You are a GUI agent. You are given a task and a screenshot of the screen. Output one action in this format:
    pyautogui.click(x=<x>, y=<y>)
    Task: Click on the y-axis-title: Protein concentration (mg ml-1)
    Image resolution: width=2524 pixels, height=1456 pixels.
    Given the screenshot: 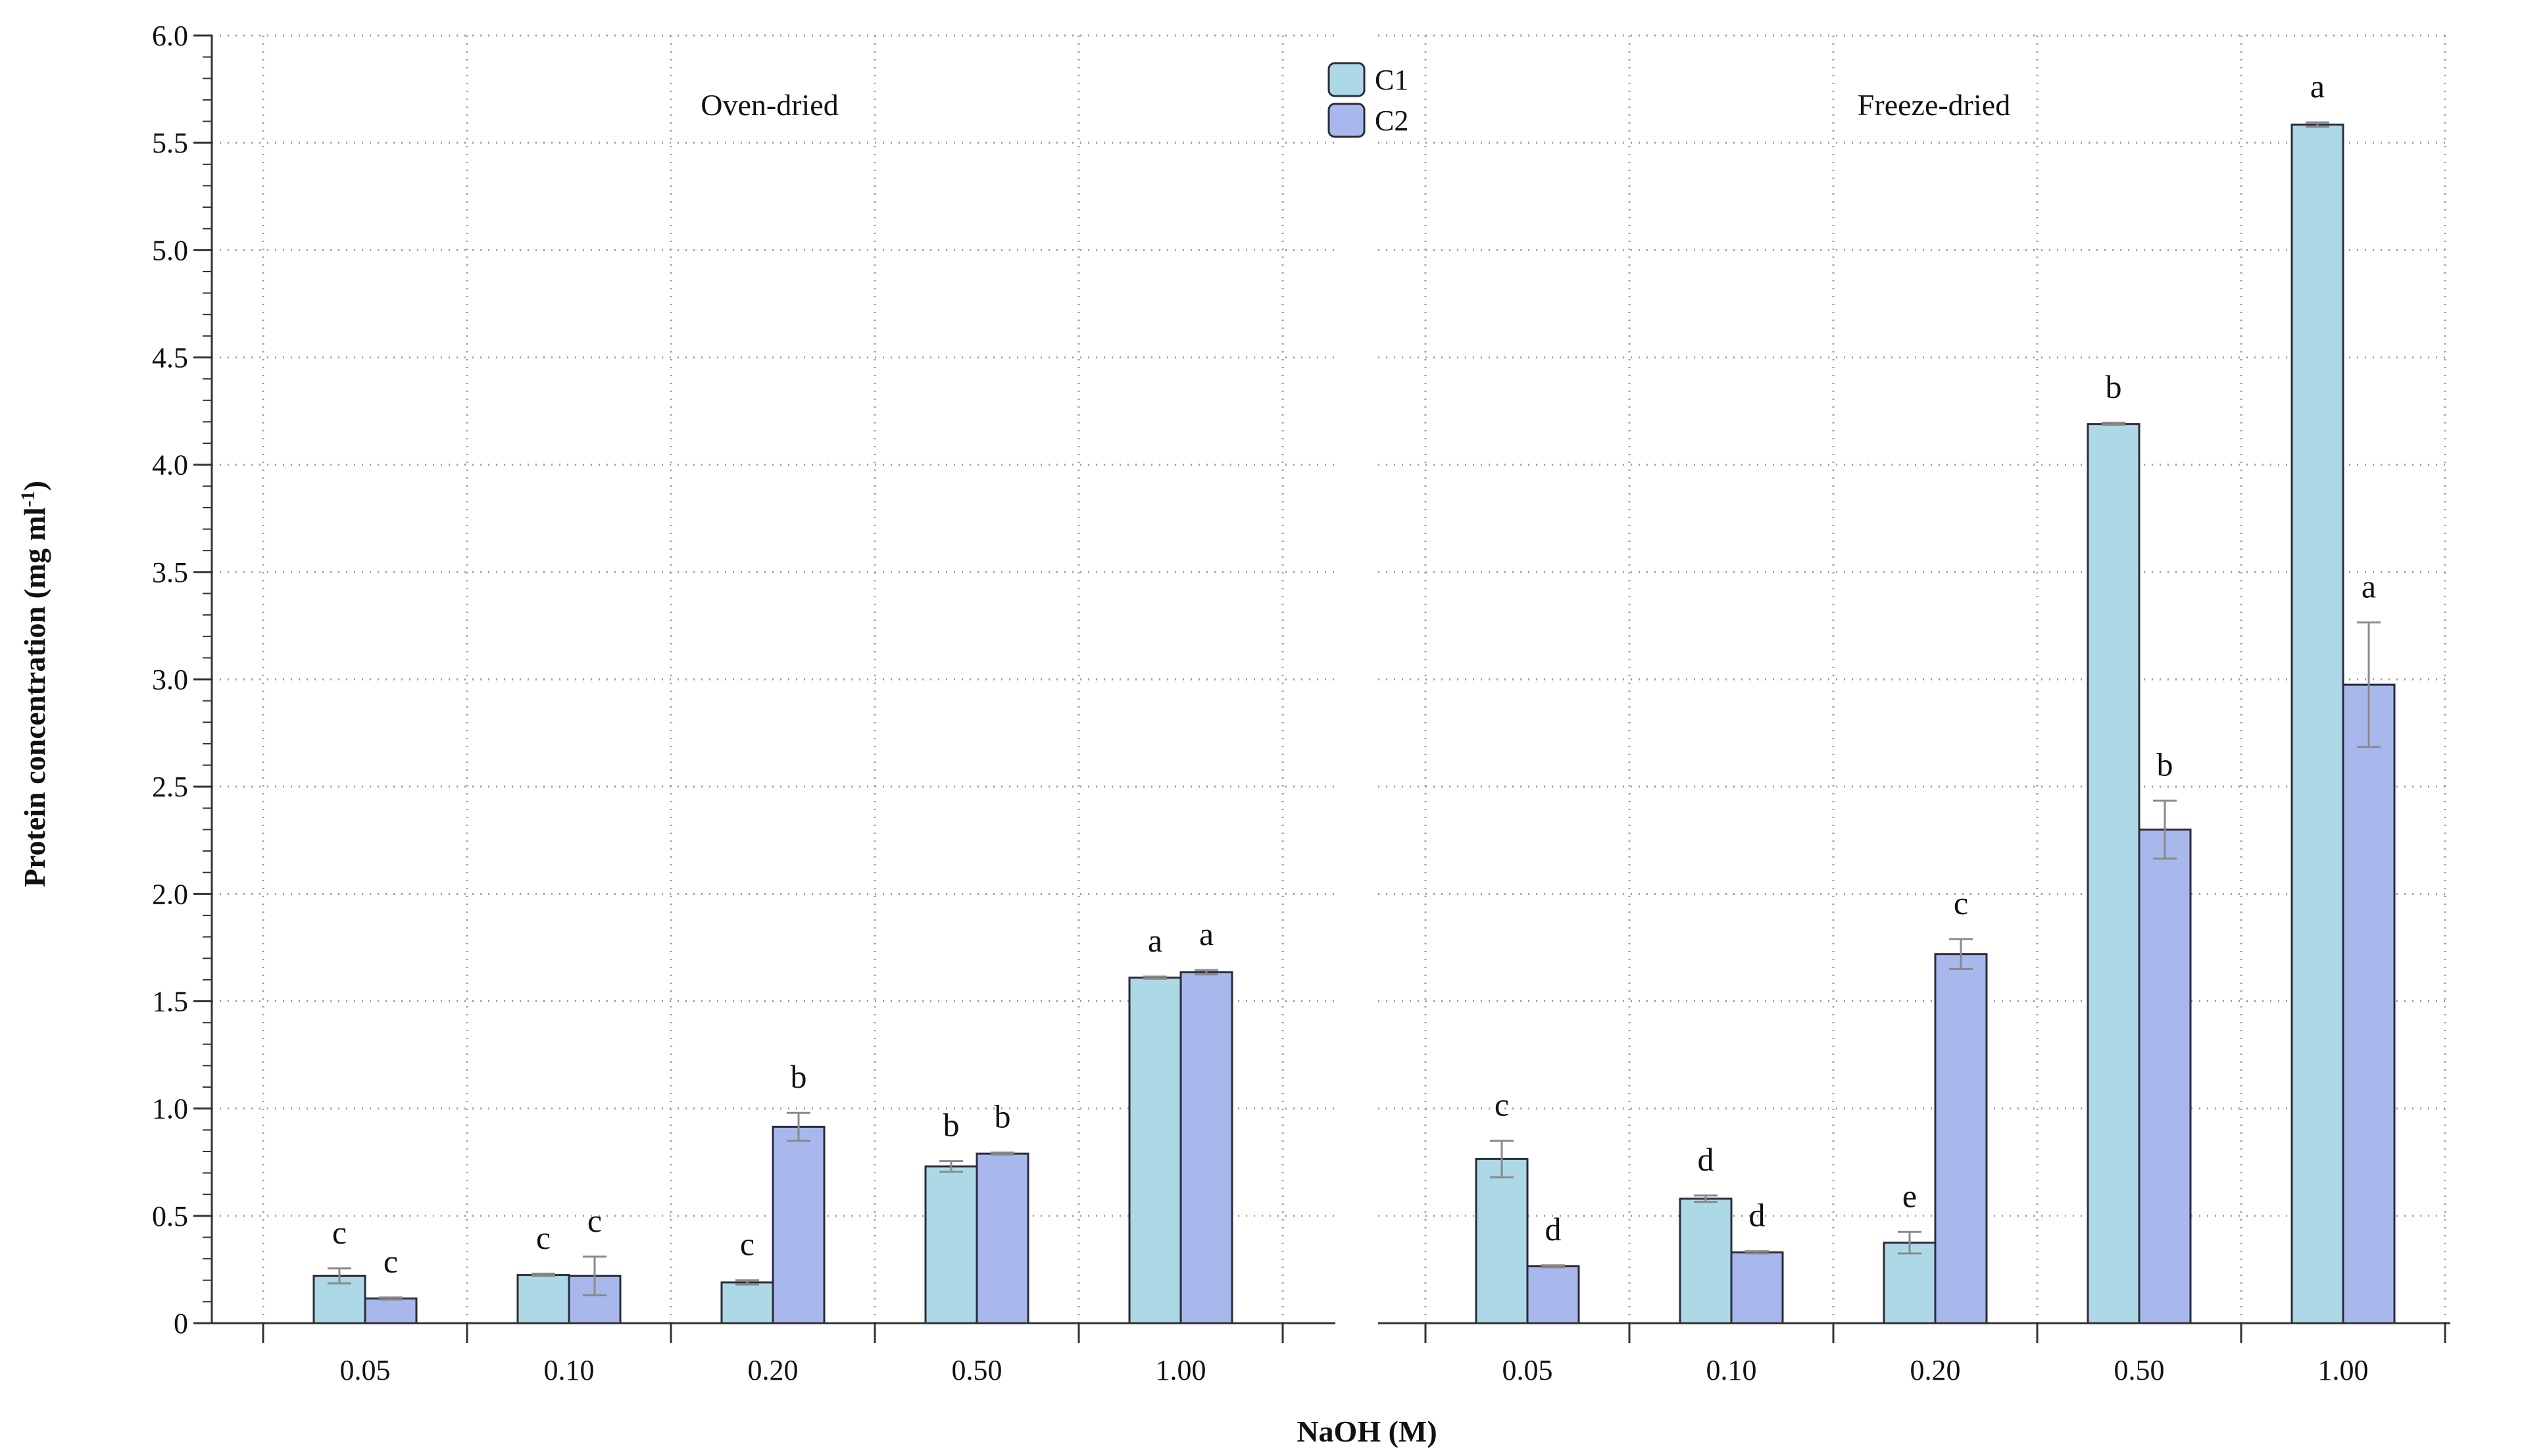 What is the action you would take?
    pyautogui.click(x=34, y=684)
    